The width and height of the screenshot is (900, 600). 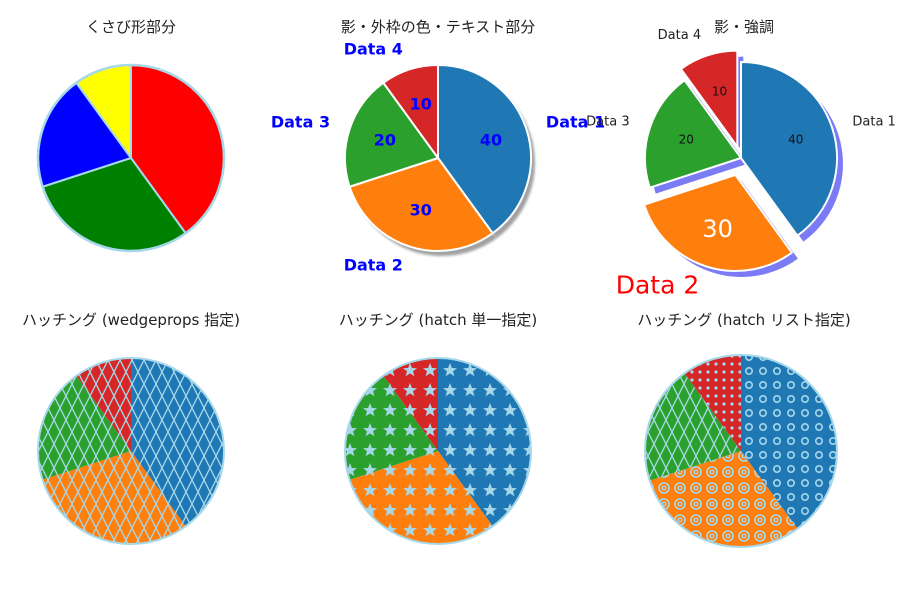 What do you see at coordinates (744, 27) in the screenshot?
I see `chart-title-3: 影・強調` at bounding box center [744, 27].